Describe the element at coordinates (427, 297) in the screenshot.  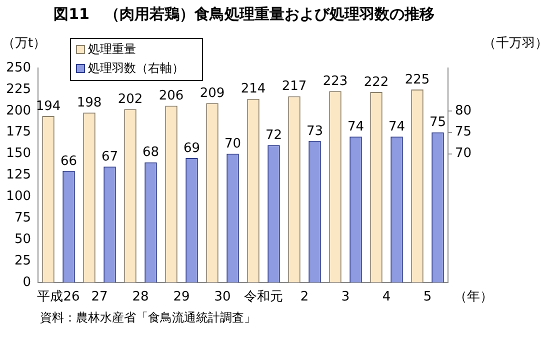
I see `x-tick-label: 5` at that location.